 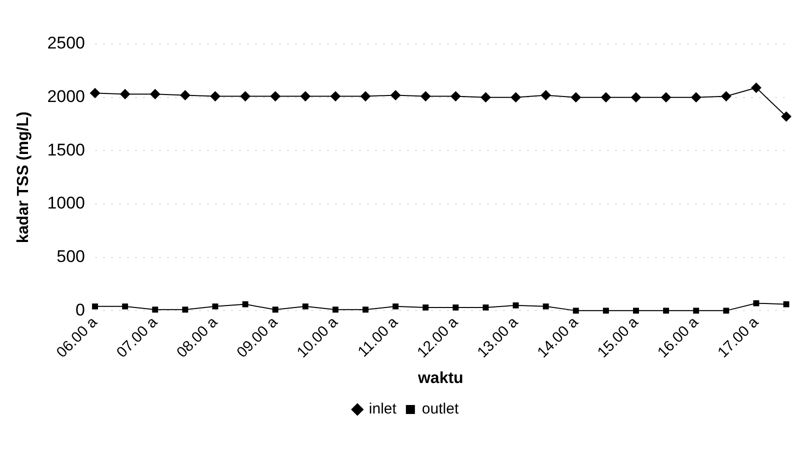 I want to click on y-tick-label: 2500, so click(x=66, y=43).